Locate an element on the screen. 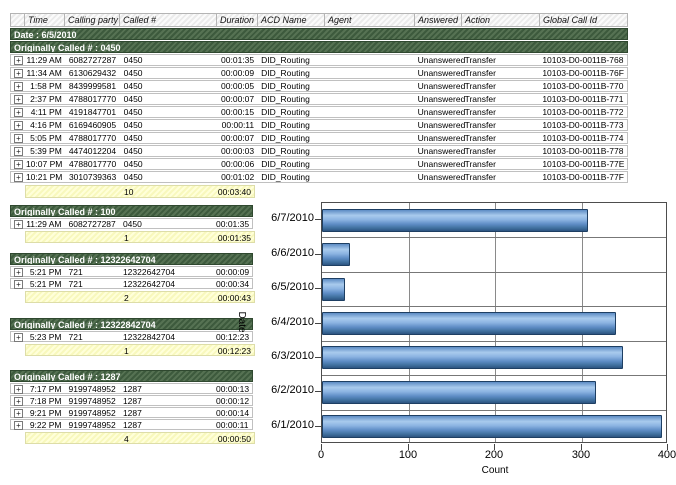 The image size is (676, 485). table-row: +7:17 PM 9199748952 1287 00:00:13 is located at coordinates (131, 388).